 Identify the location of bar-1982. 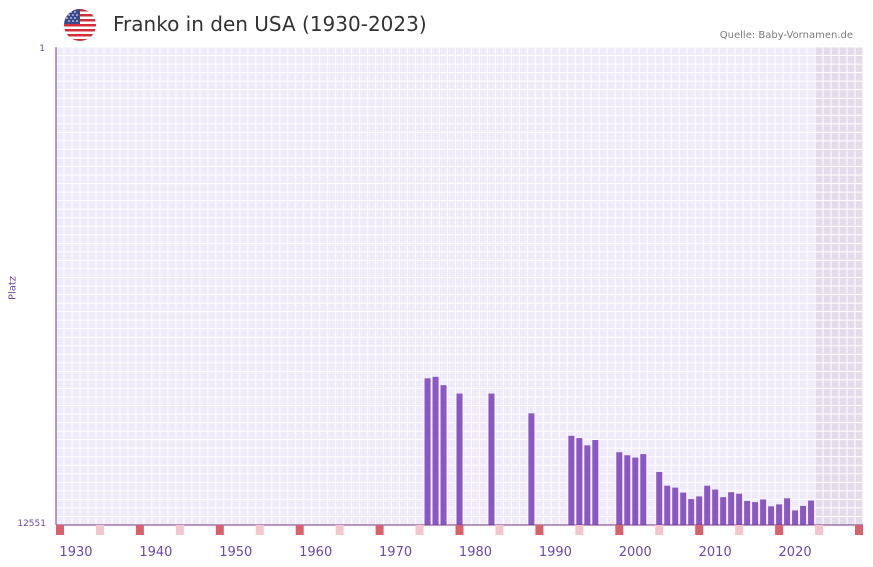
(491, 459).